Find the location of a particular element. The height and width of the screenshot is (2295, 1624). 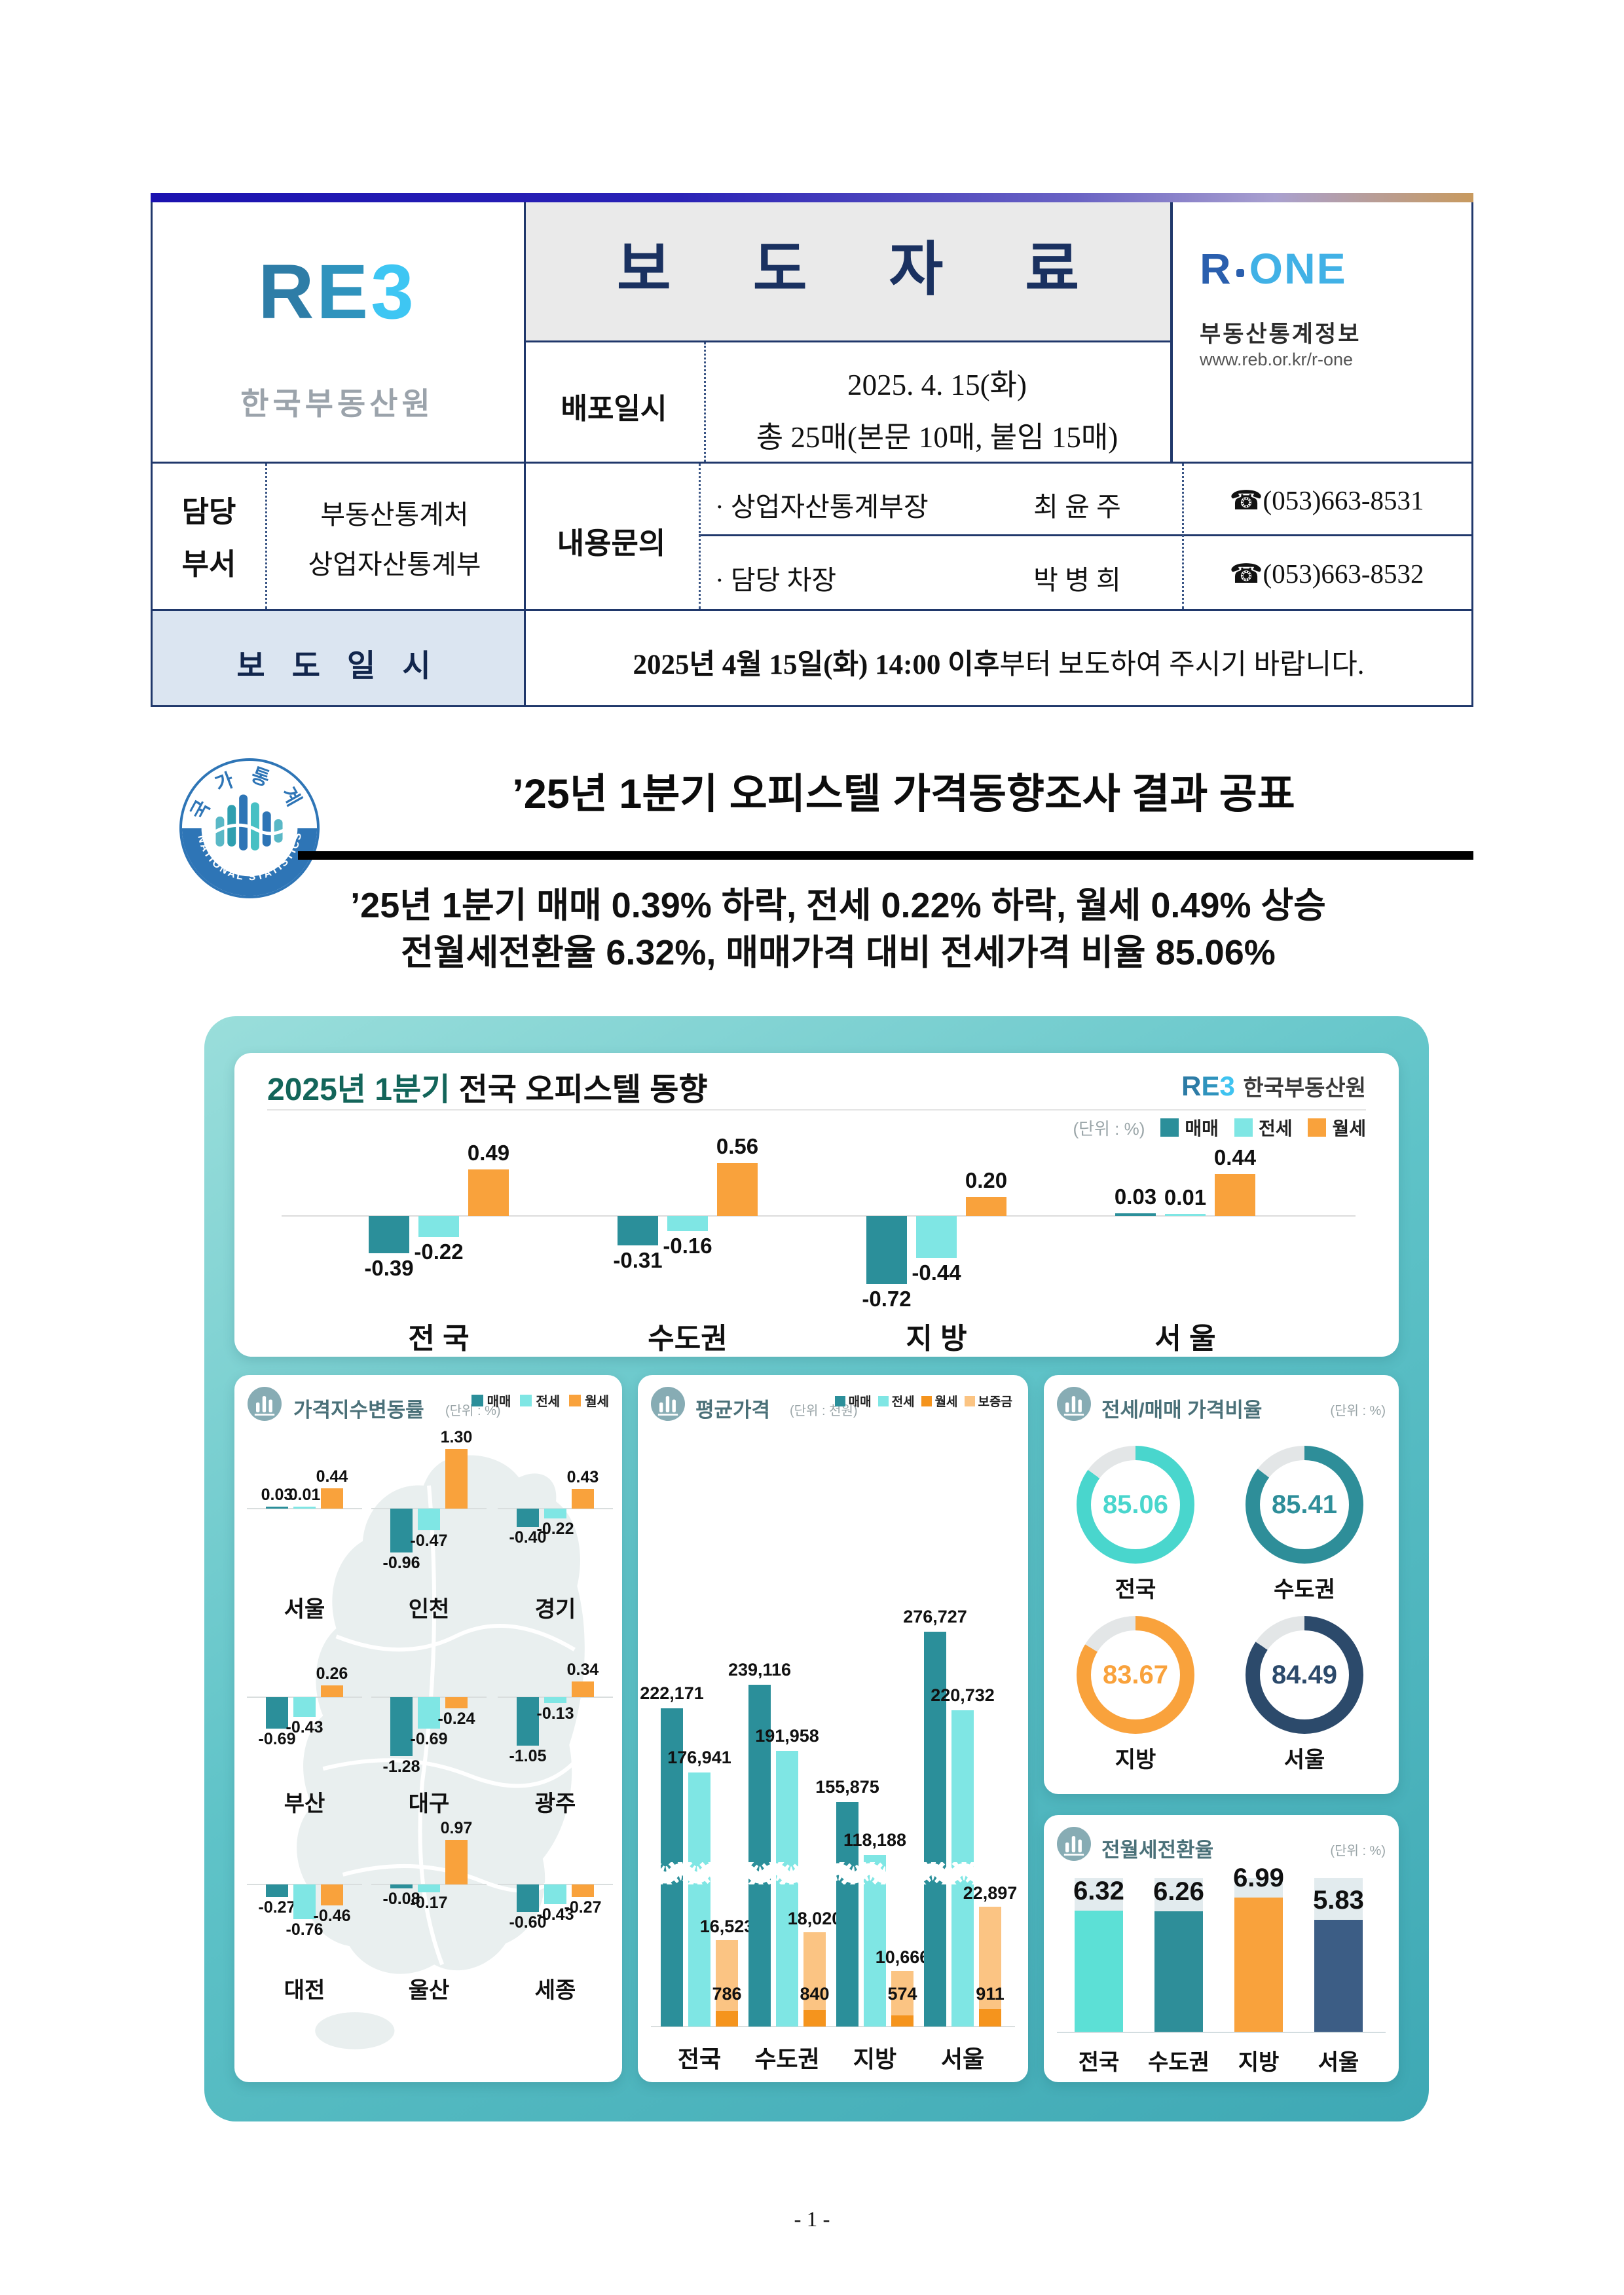

chart-value-label: -0.44 is located at coordinates (936, 1272).